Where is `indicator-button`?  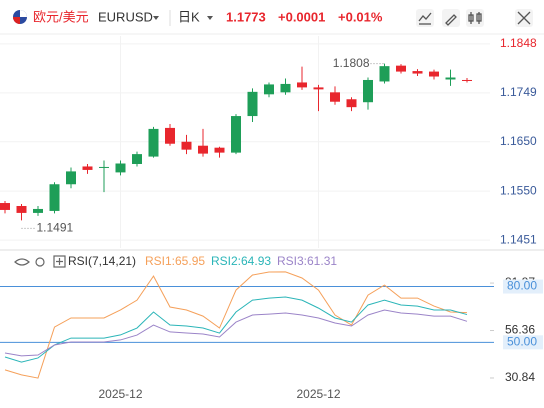
indicator-button is located at coordinates (425, 18).